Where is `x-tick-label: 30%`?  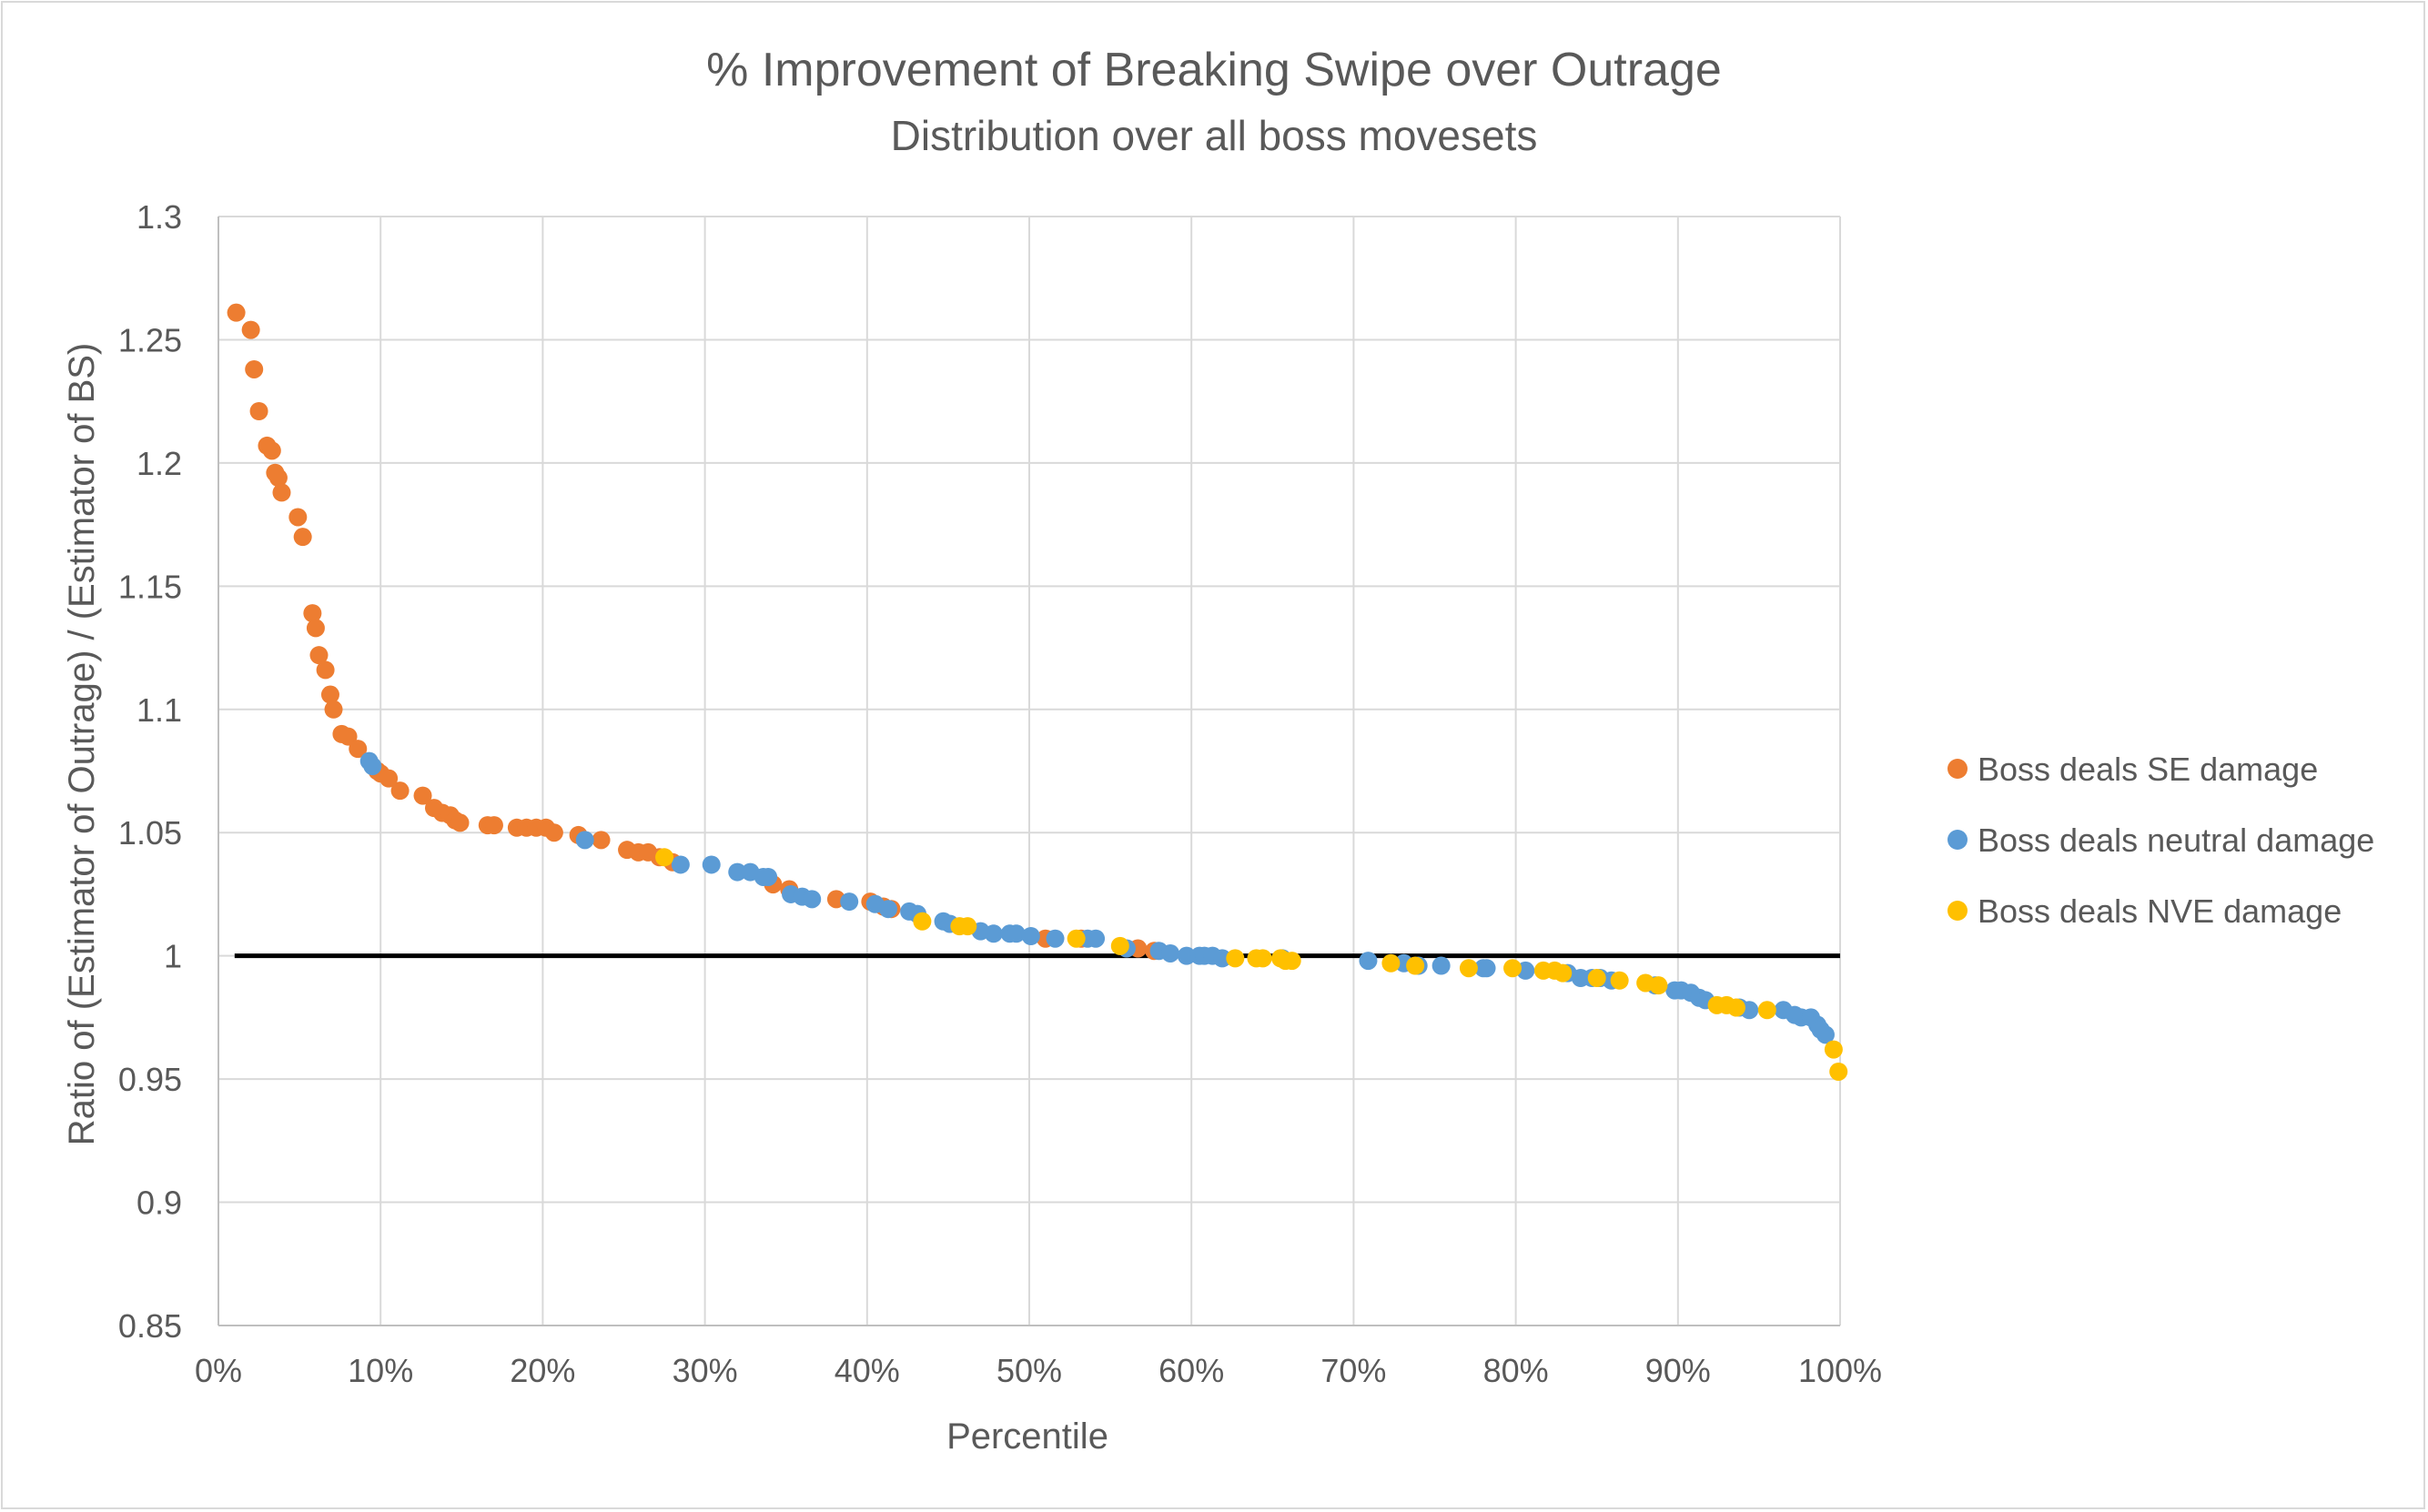 x-tick-label: 30% is located at coordinates (705, 1371).